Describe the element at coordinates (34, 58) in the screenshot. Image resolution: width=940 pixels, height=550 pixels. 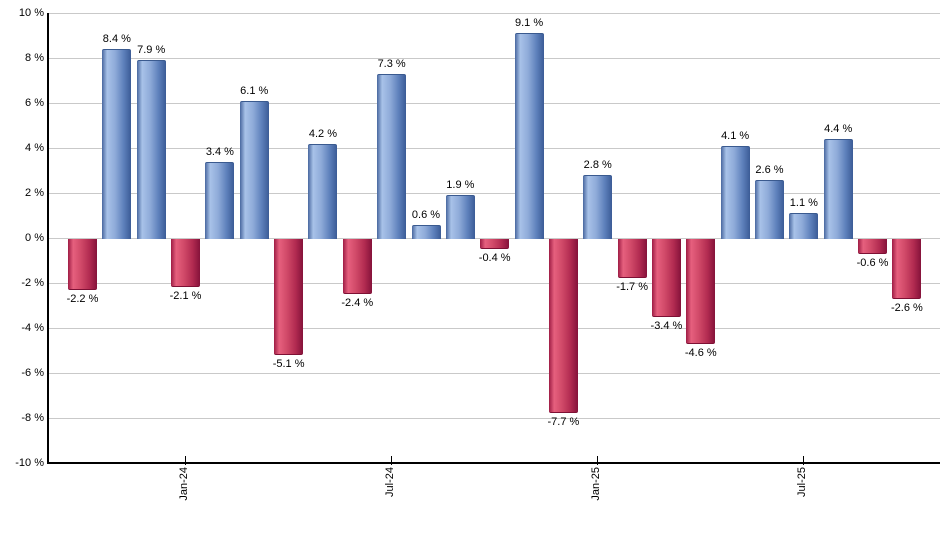
I see `y-axis-tick-label: 8 %` at that location.